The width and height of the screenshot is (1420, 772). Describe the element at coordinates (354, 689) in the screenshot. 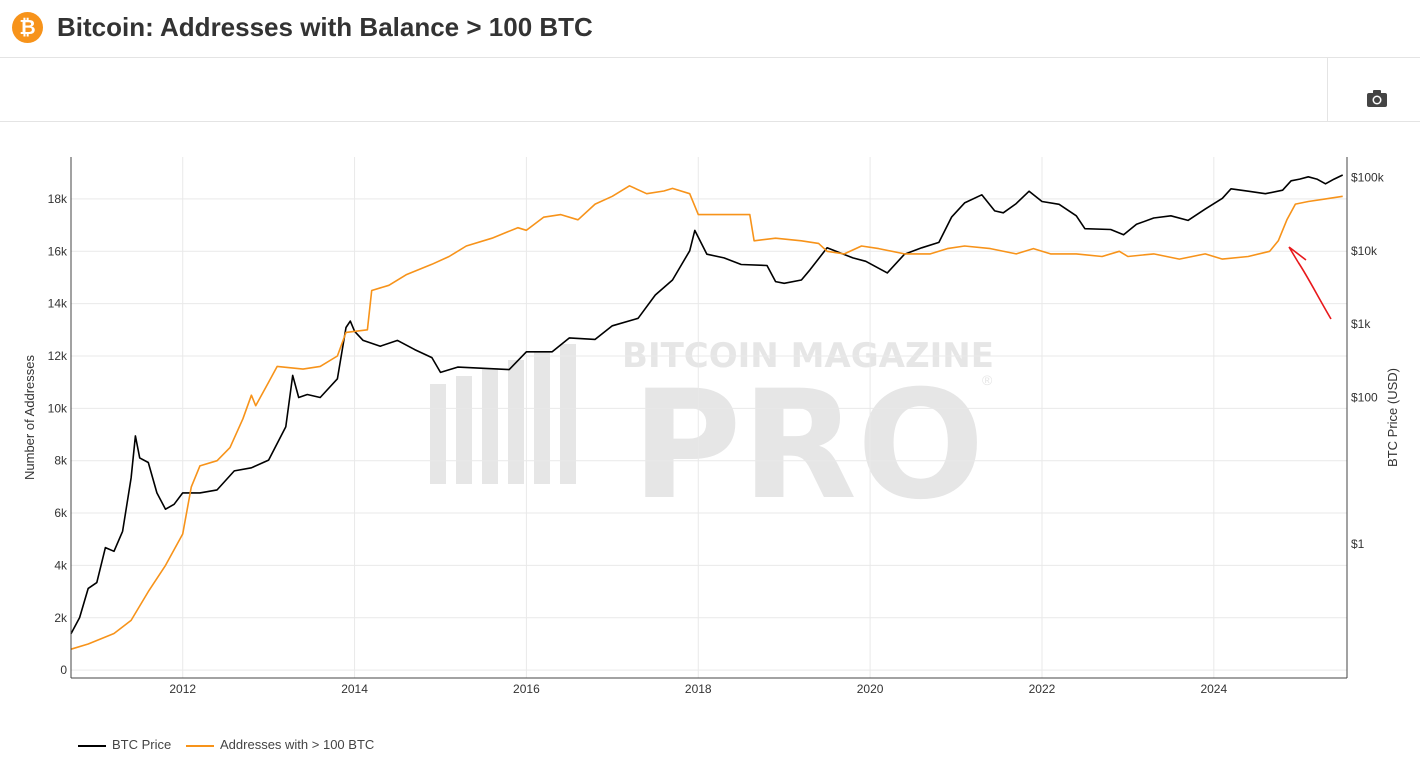

I see `x-tick-label: 2014` at that location.